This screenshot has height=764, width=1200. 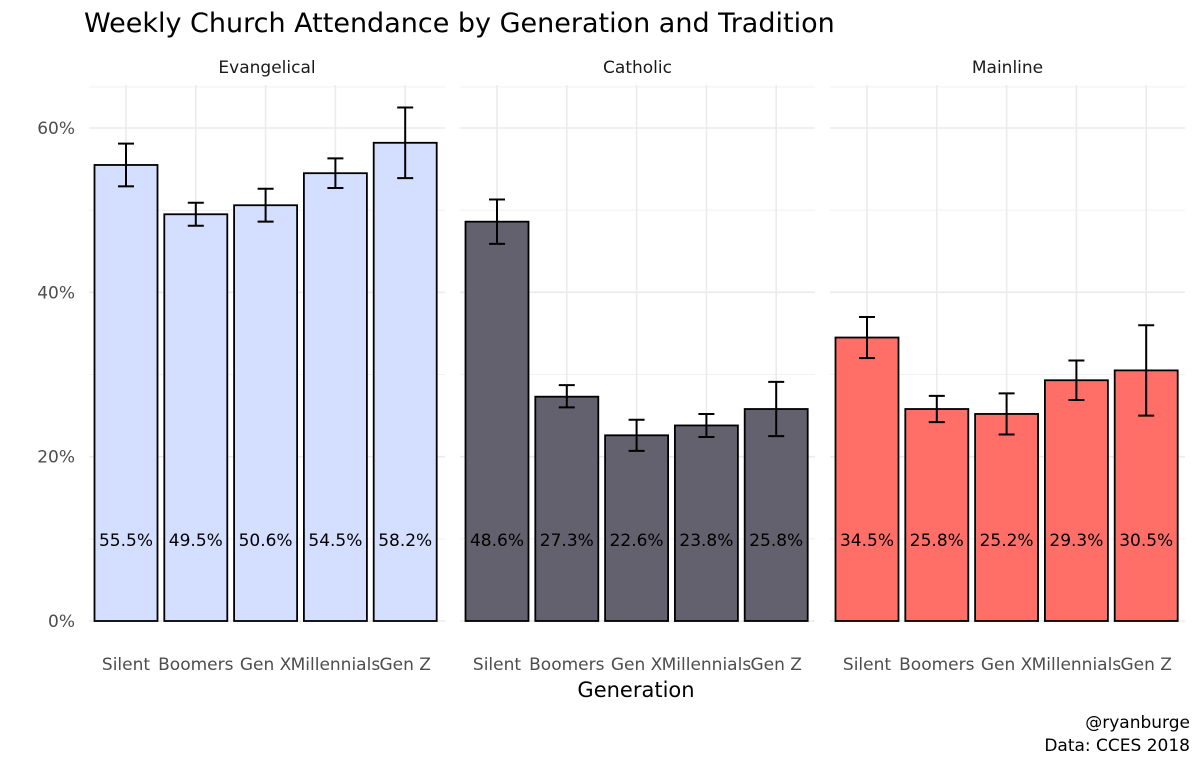 I want to click on bar-value-label: 49.5%, so click(x=196, y=541).